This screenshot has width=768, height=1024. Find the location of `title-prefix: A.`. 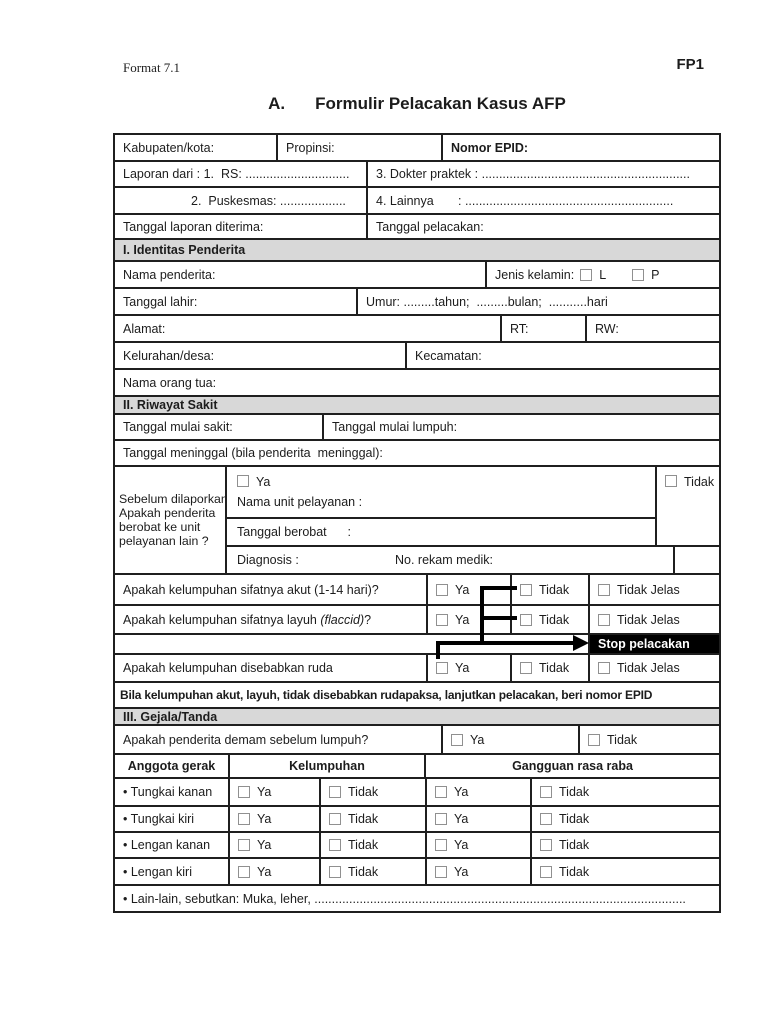

title-prefix: A. is located at coordinates (277, 103).